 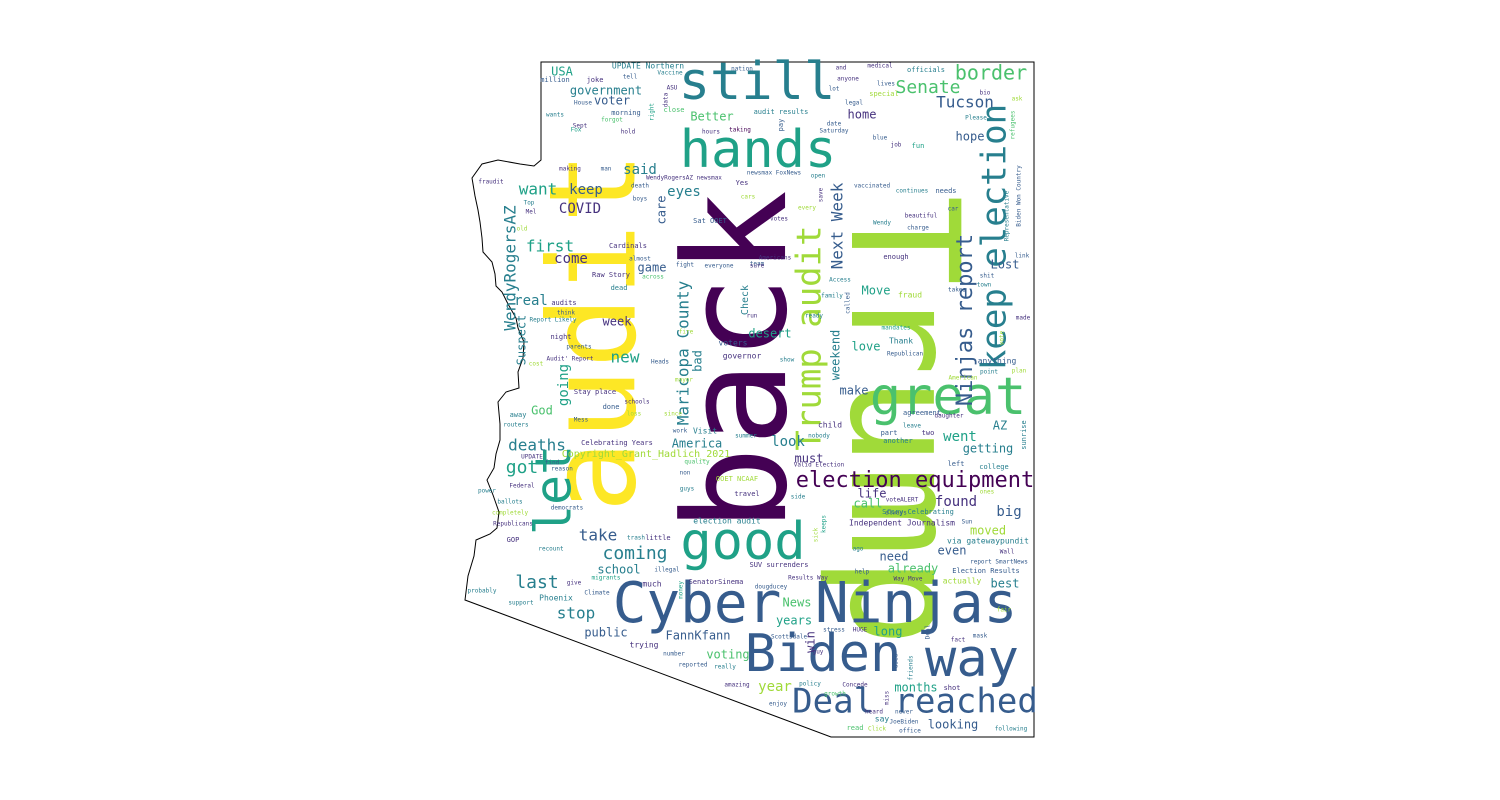 I want to click on word-parents: parents, so click(x=579, y=347).